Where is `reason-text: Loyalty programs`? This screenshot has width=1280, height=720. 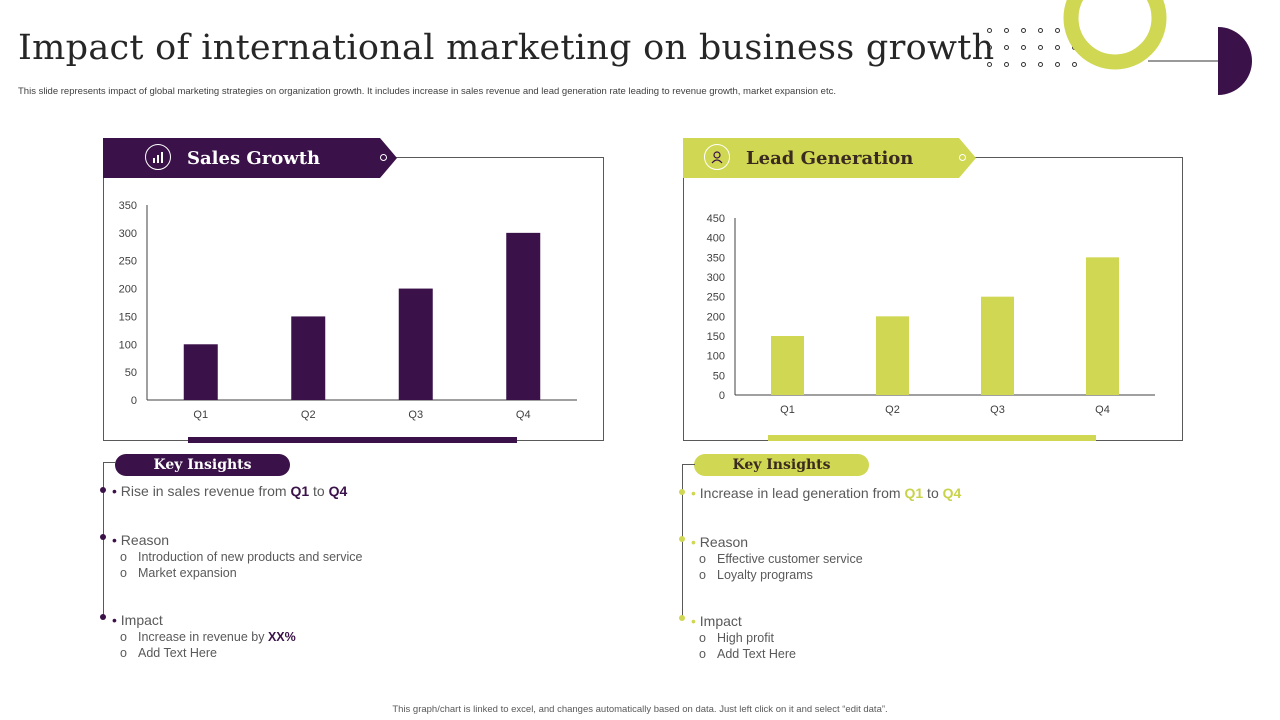
reason-text: Loyalty programs is located at coordinates (765, 575).